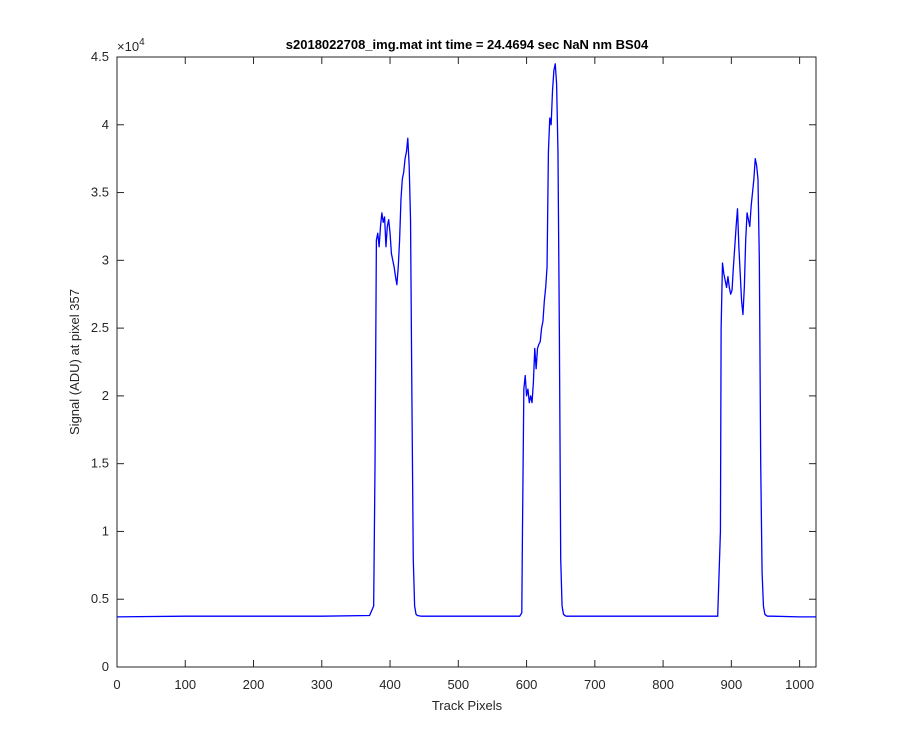 The height and width of the screenshot is (750, 900). Describe the element at coordinates (322, 684) in the screenshot. I see `x-tick-label: 300` at that location.